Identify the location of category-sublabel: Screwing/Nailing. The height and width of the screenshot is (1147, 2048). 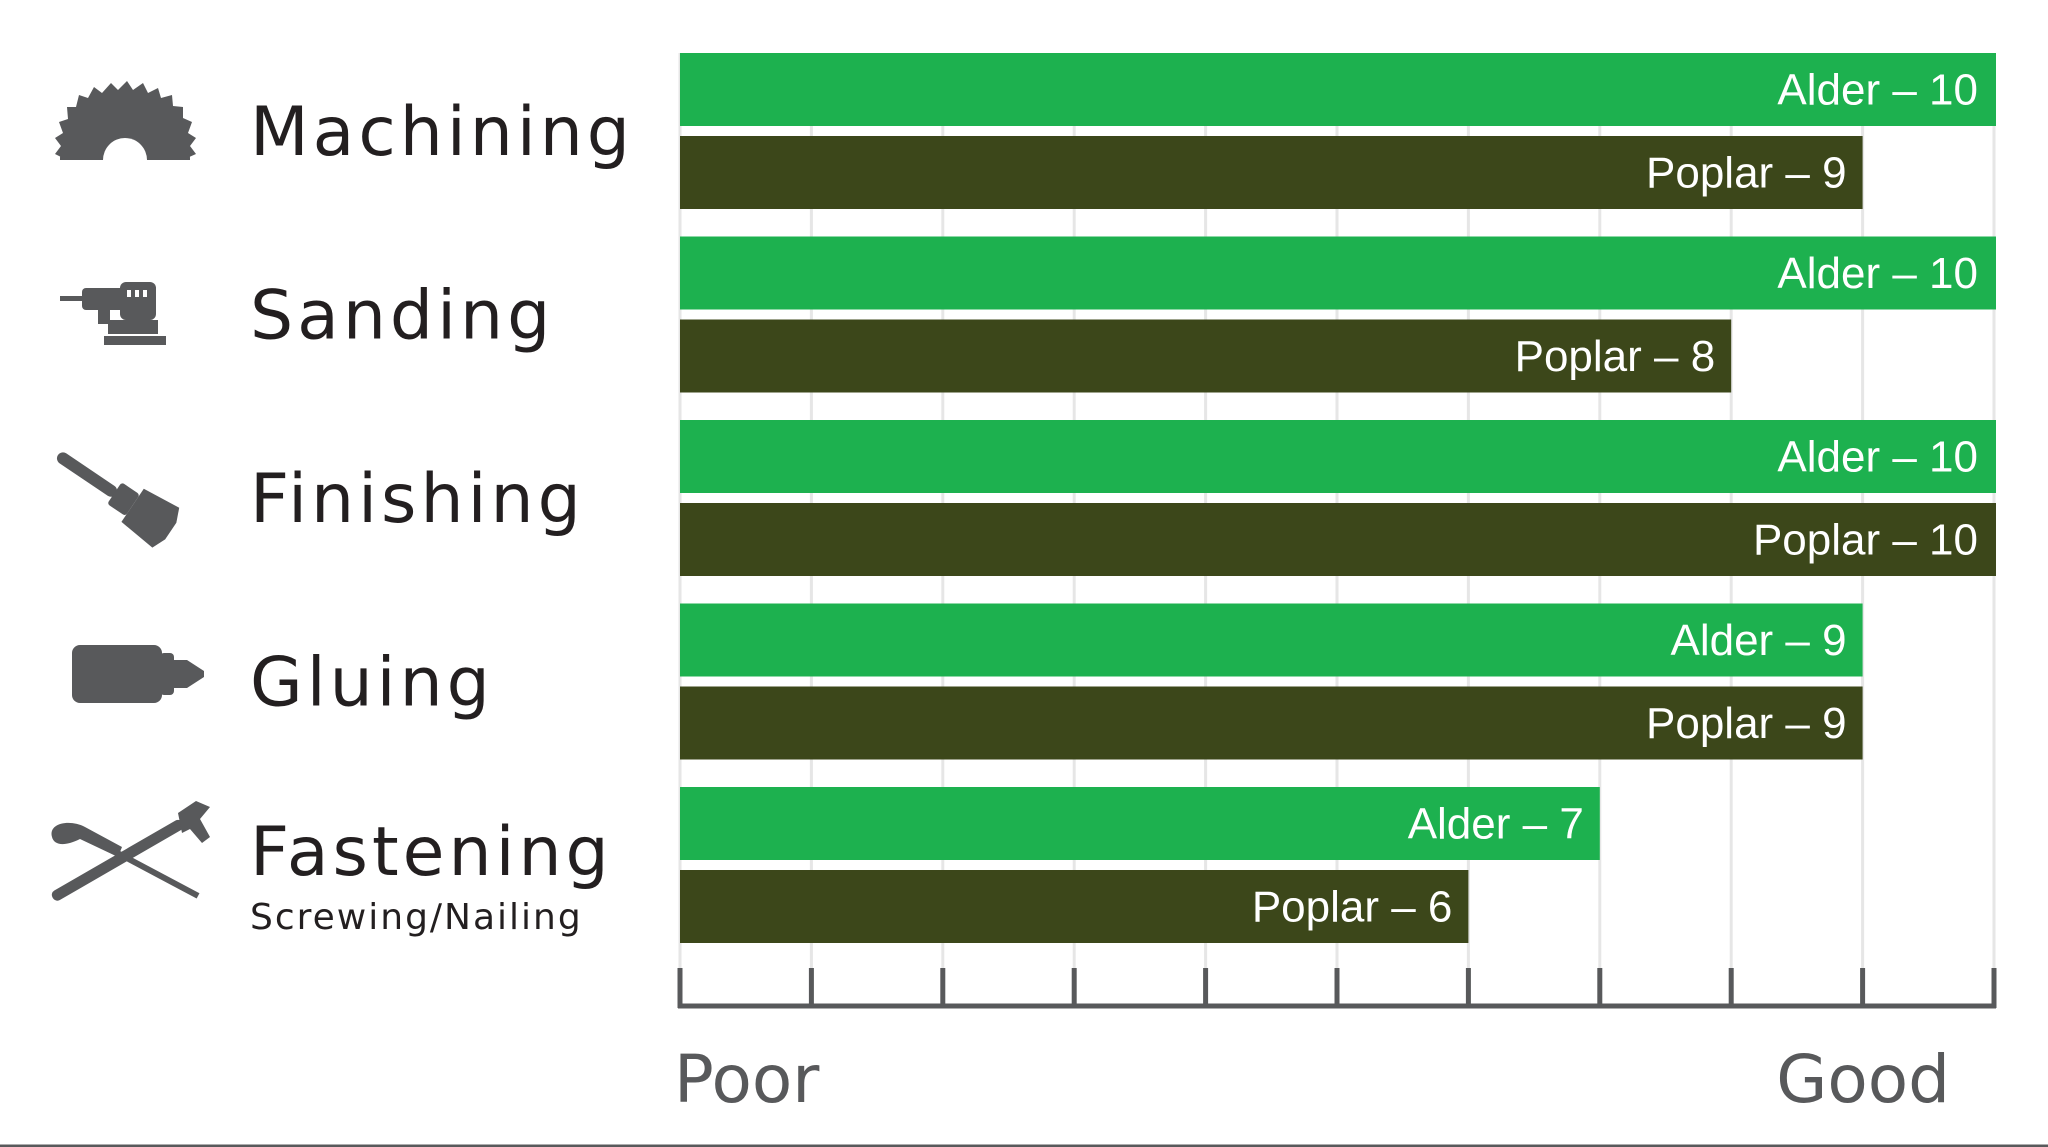
(416, 917).